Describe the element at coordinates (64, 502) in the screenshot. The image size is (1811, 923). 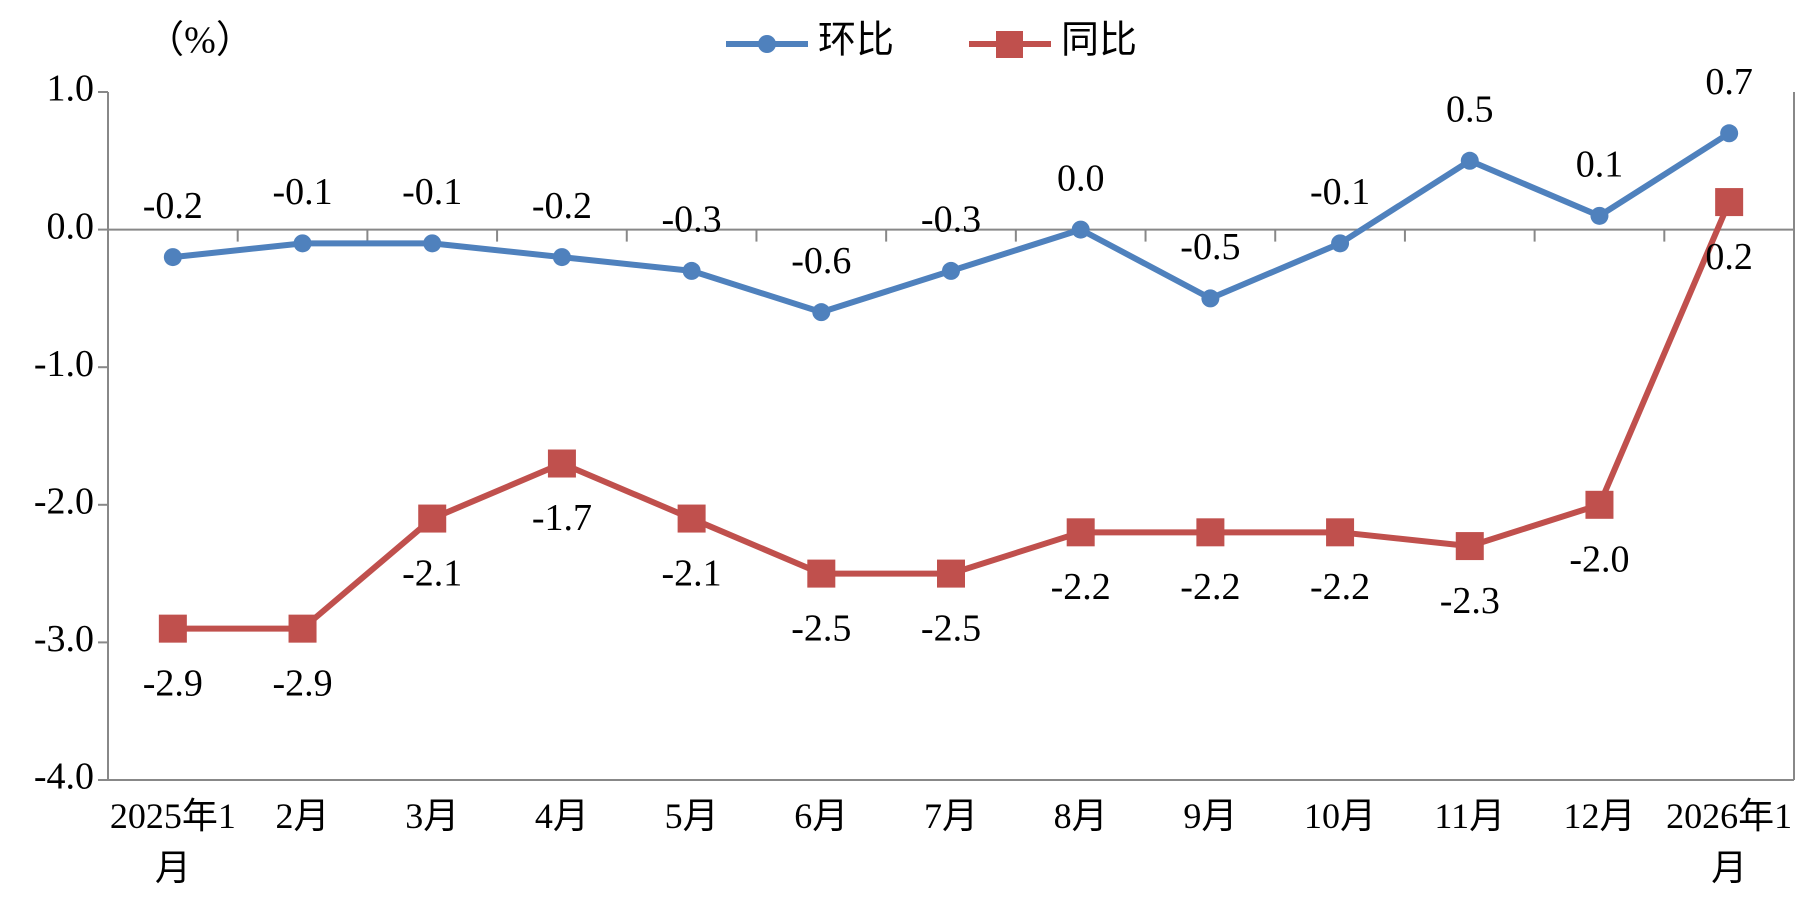
I see `y-tick-label: -2.0` at that location.